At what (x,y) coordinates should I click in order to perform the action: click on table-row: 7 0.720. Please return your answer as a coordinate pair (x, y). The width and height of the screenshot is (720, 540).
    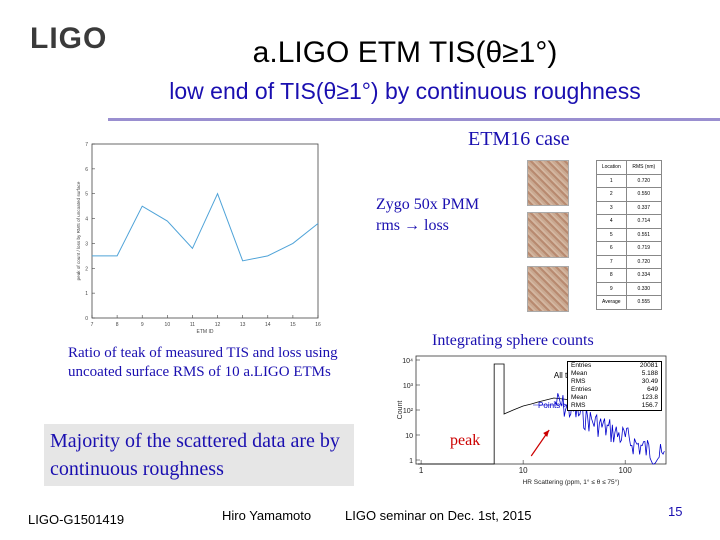
    Looking at the image, I should click on (629, 261).